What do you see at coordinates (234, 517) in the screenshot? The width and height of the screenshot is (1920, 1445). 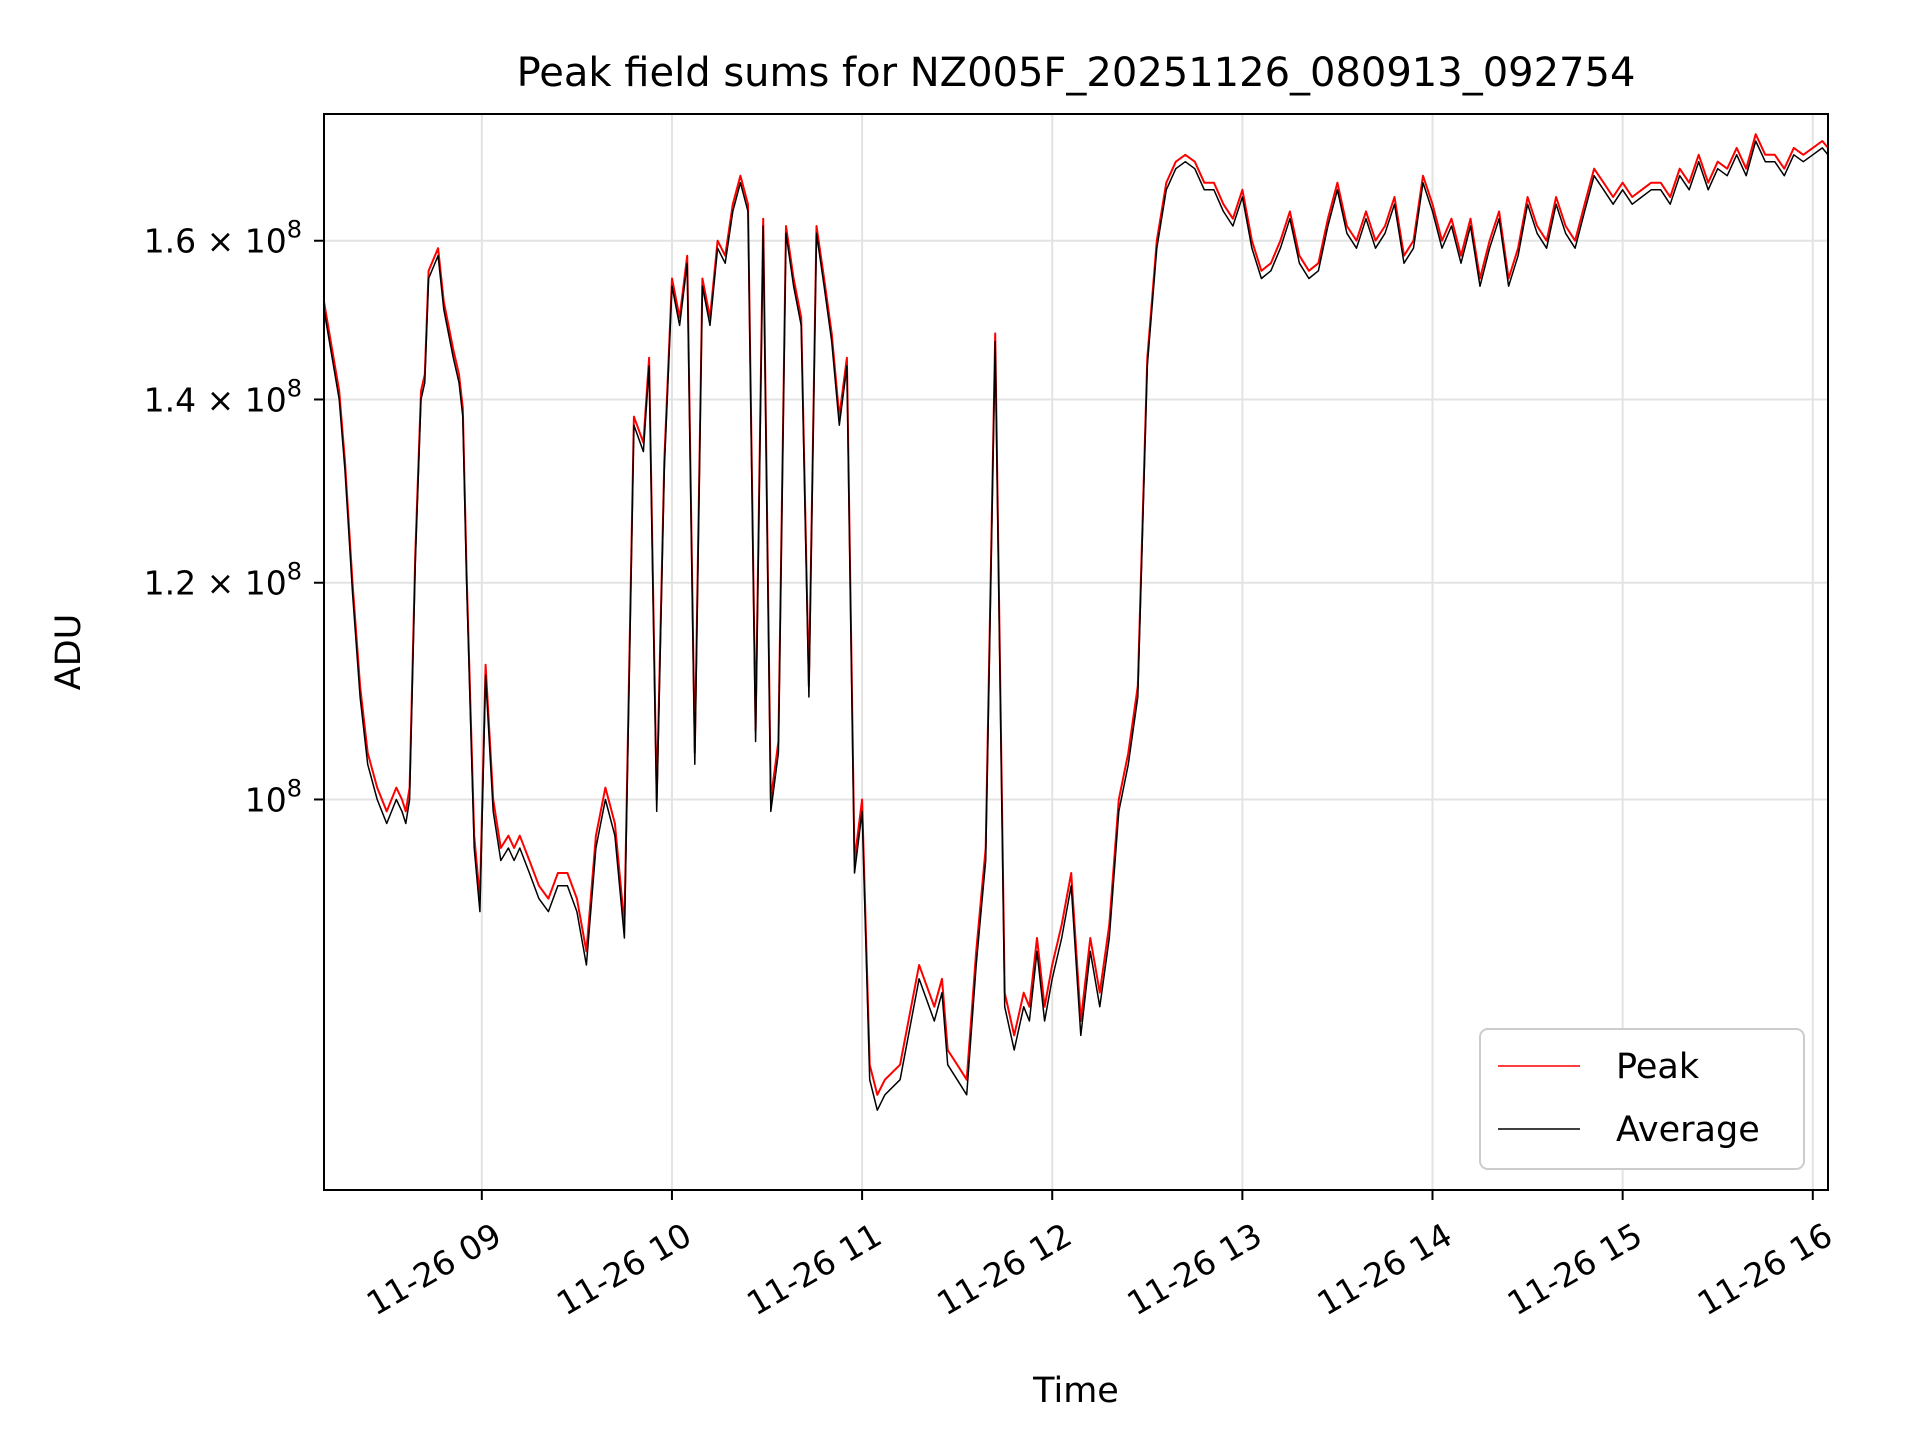 I see `y-axis-ticks: 108 1.2 × 108 1.4 × 108 1.6 × 108` at bounding box center [234, 517].